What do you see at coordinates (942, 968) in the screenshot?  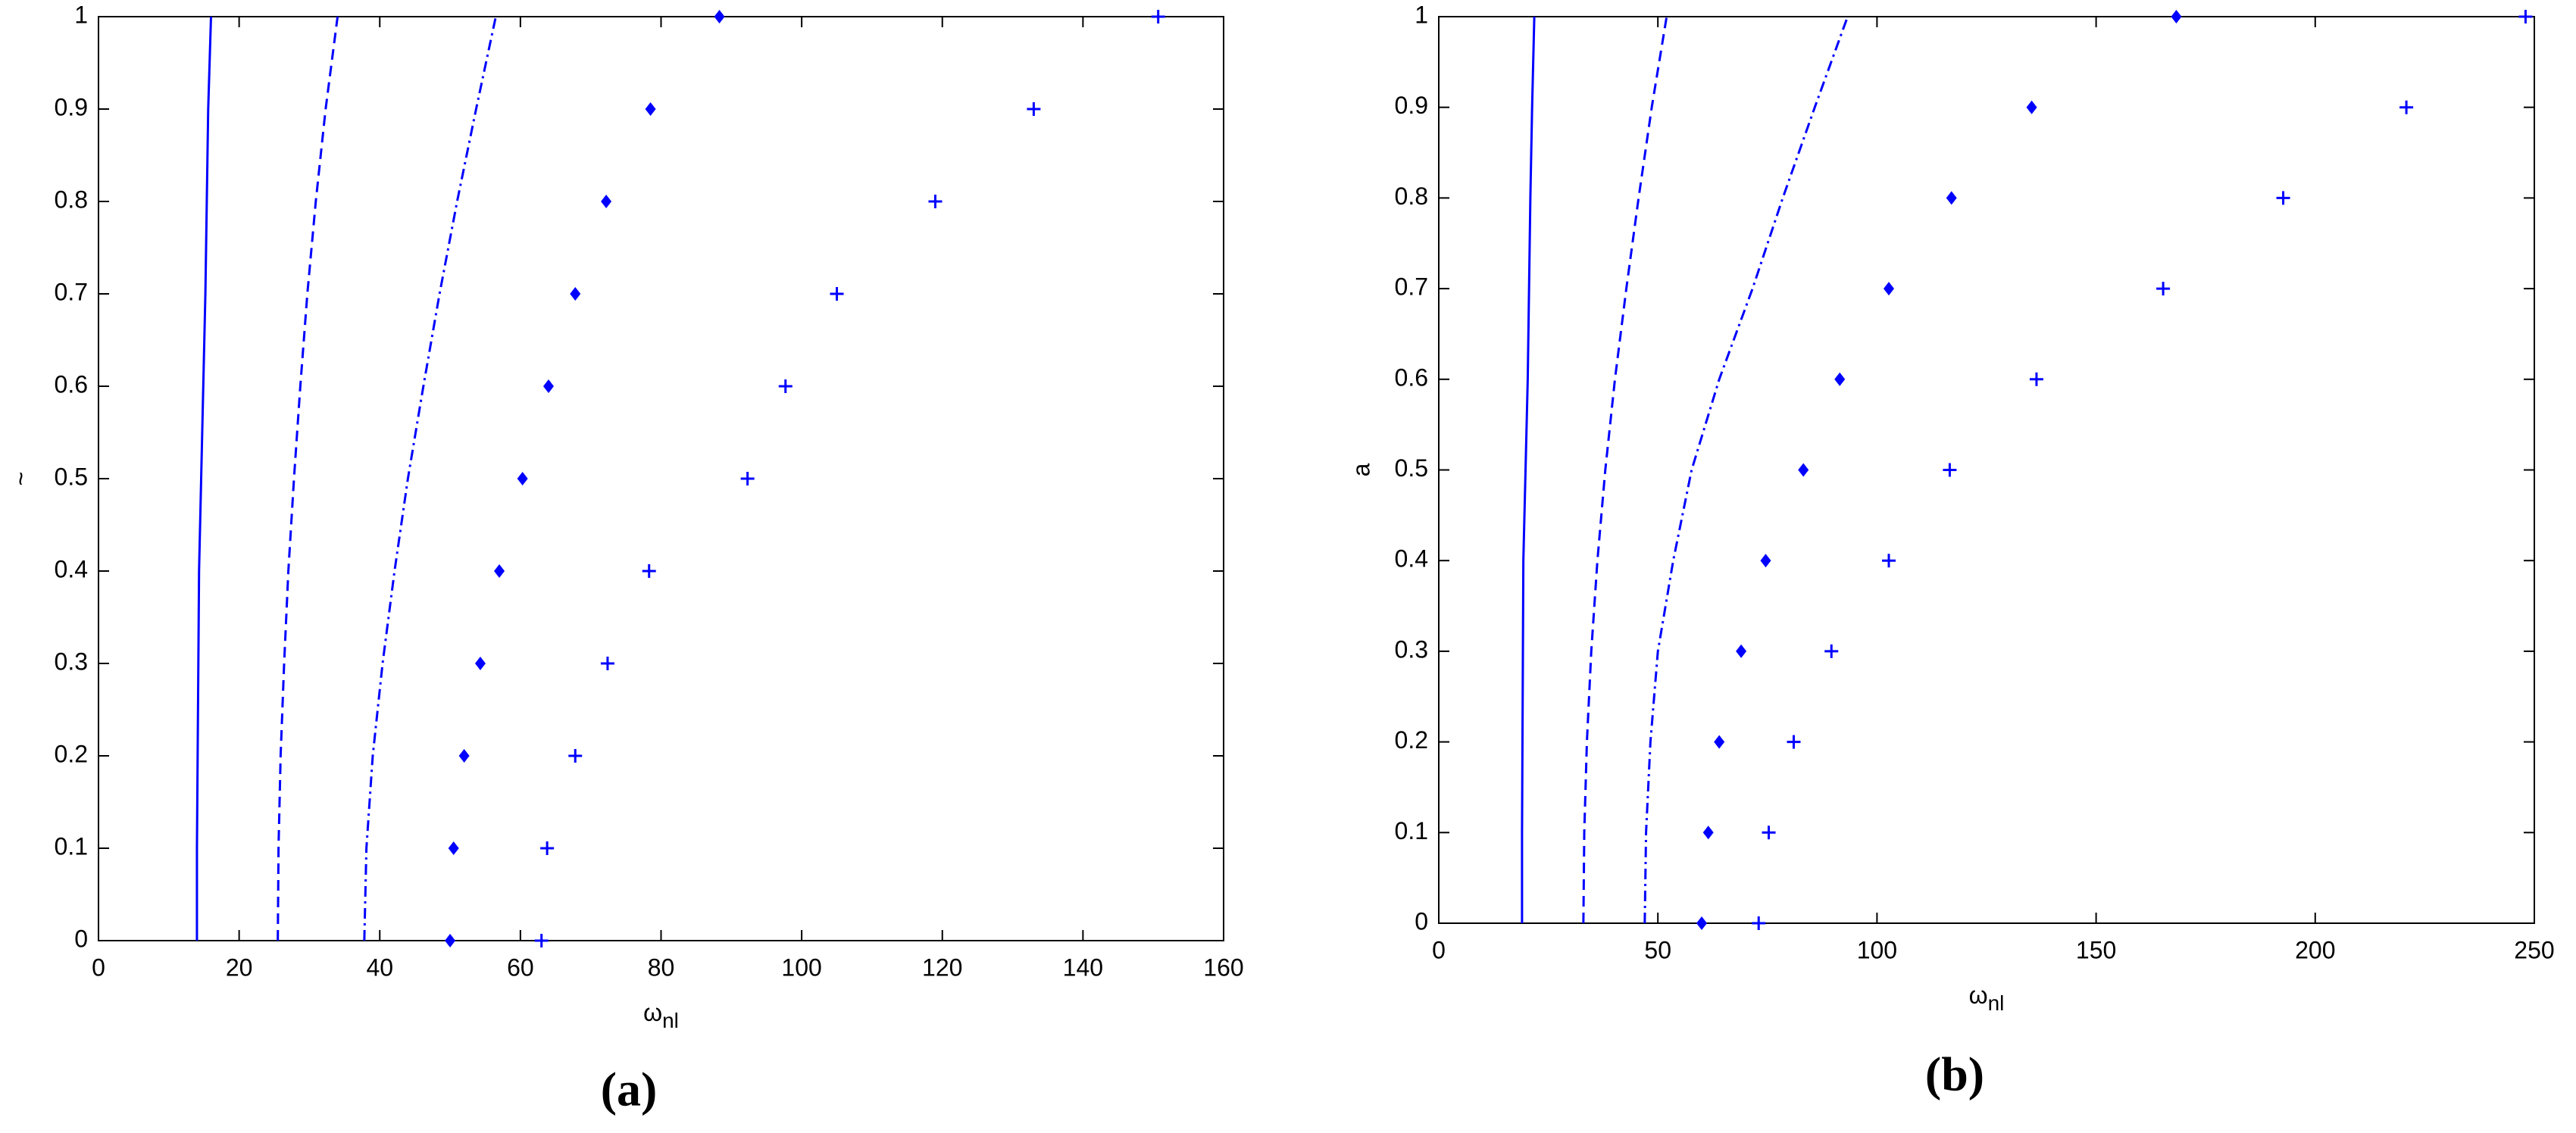 I see `x-tick-label: 120` at bounding box center [942, 968].